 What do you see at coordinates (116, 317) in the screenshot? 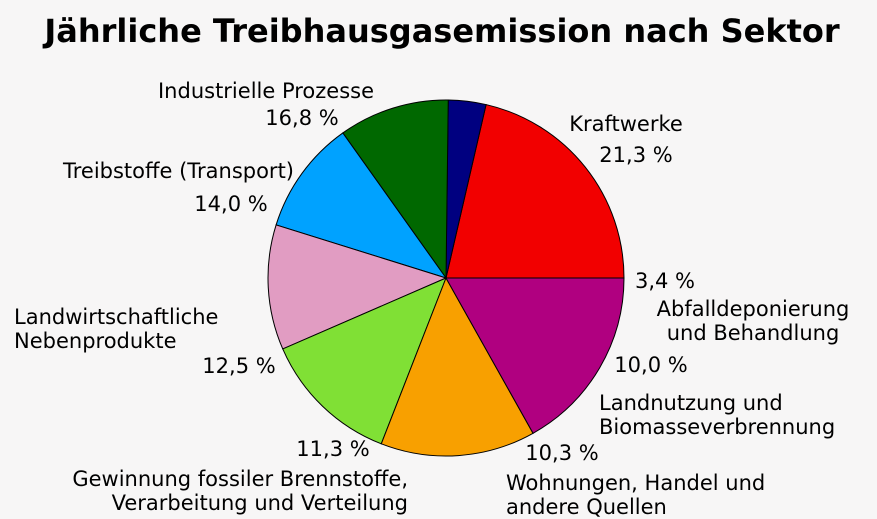
I see `slice-6-label-line-1: Landwirtschaftliche` at bounding box center [116, 317].